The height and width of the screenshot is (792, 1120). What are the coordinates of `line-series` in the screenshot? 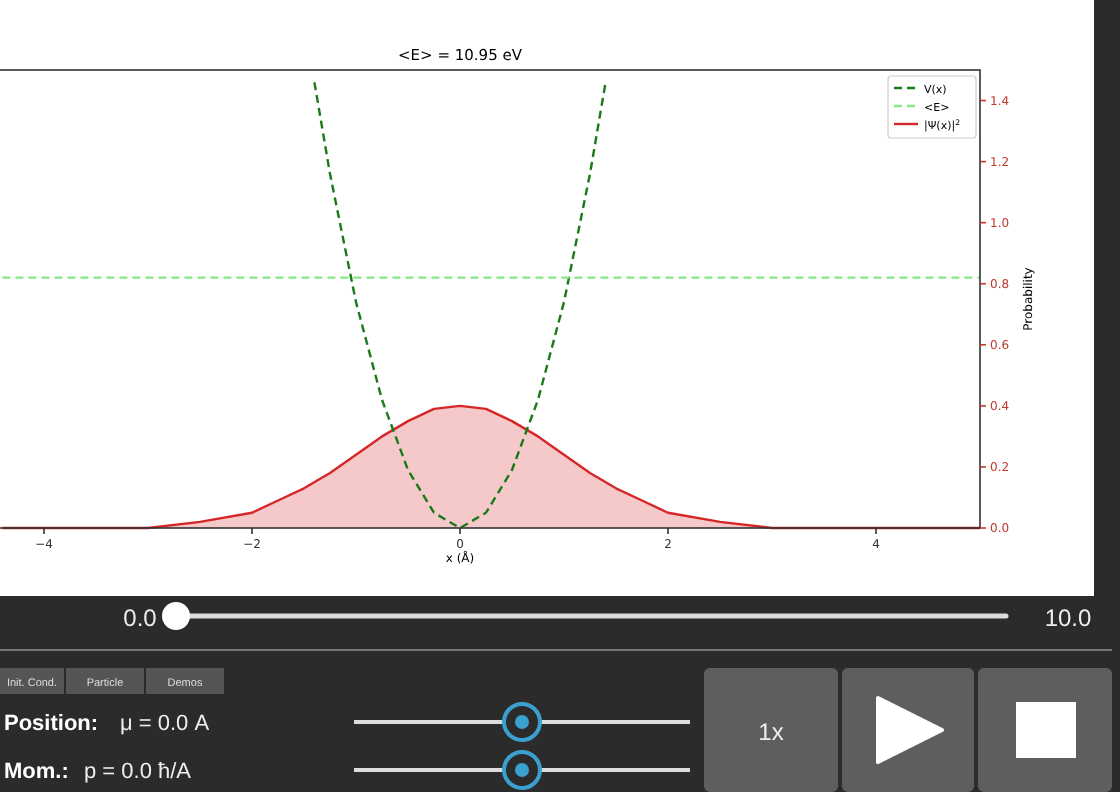 It's located at (460, 305).